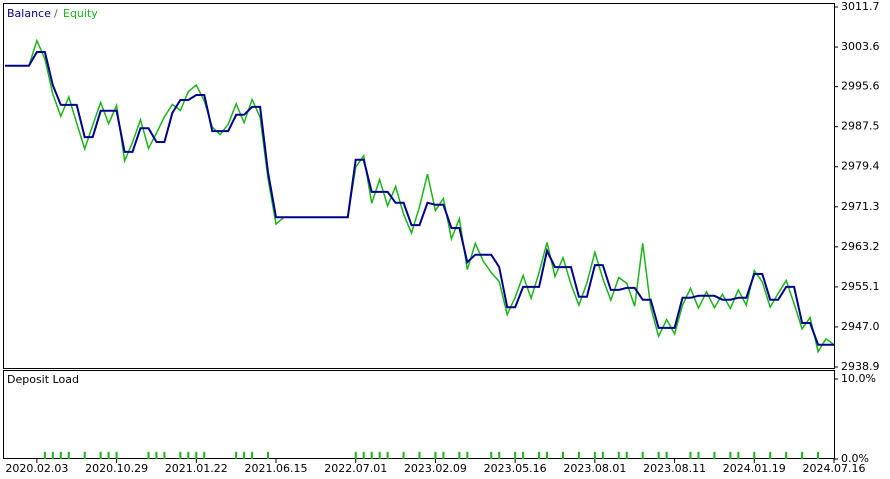 The height and width of the screenshot is (479, 890). Describe the element at coordinates (594, 468) in the screenshot. I see `x-tick-label: 2023.08.01` at that location.